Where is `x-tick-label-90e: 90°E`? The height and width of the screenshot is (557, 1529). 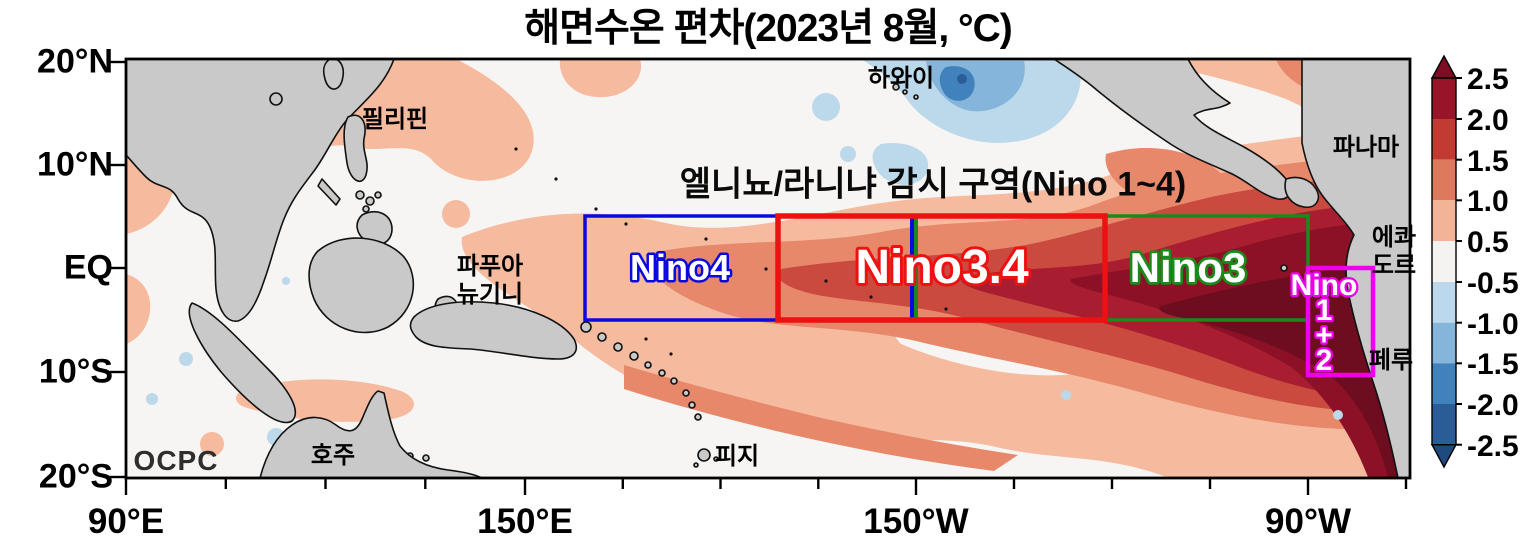
x-tick-label-90e: 90°E is located at coordinates (126, 521).